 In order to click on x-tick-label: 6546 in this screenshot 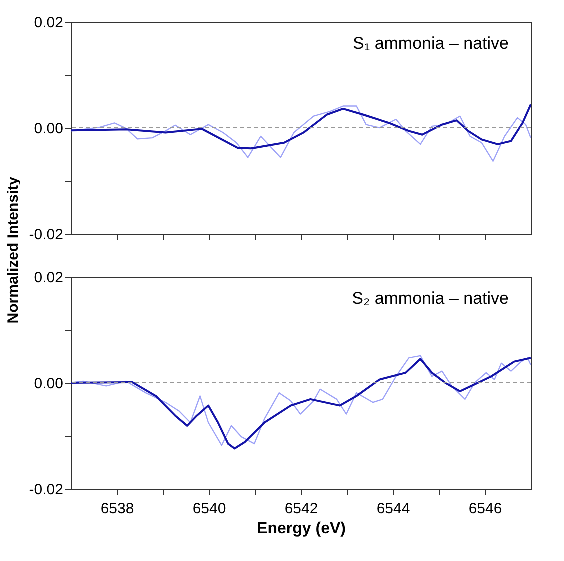, I will do `click(485, 509)`.